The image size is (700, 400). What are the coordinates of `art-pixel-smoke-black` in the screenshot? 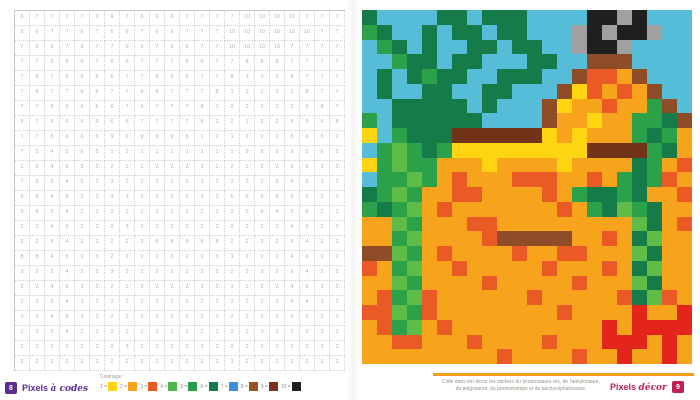 It's located at (594, 17).